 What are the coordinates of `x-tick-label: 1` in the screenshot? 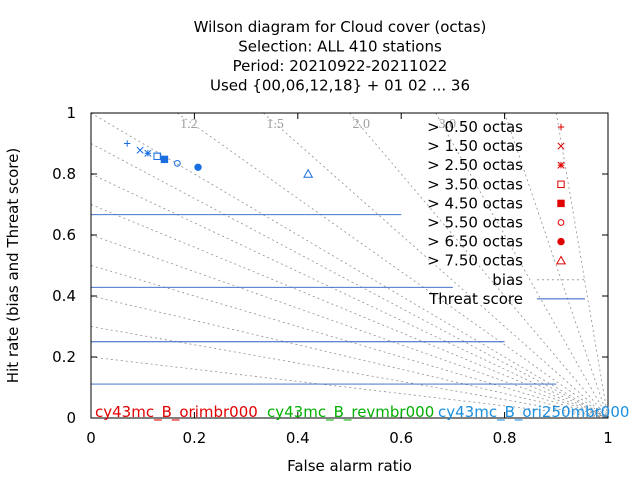 It's located at (608, 438).